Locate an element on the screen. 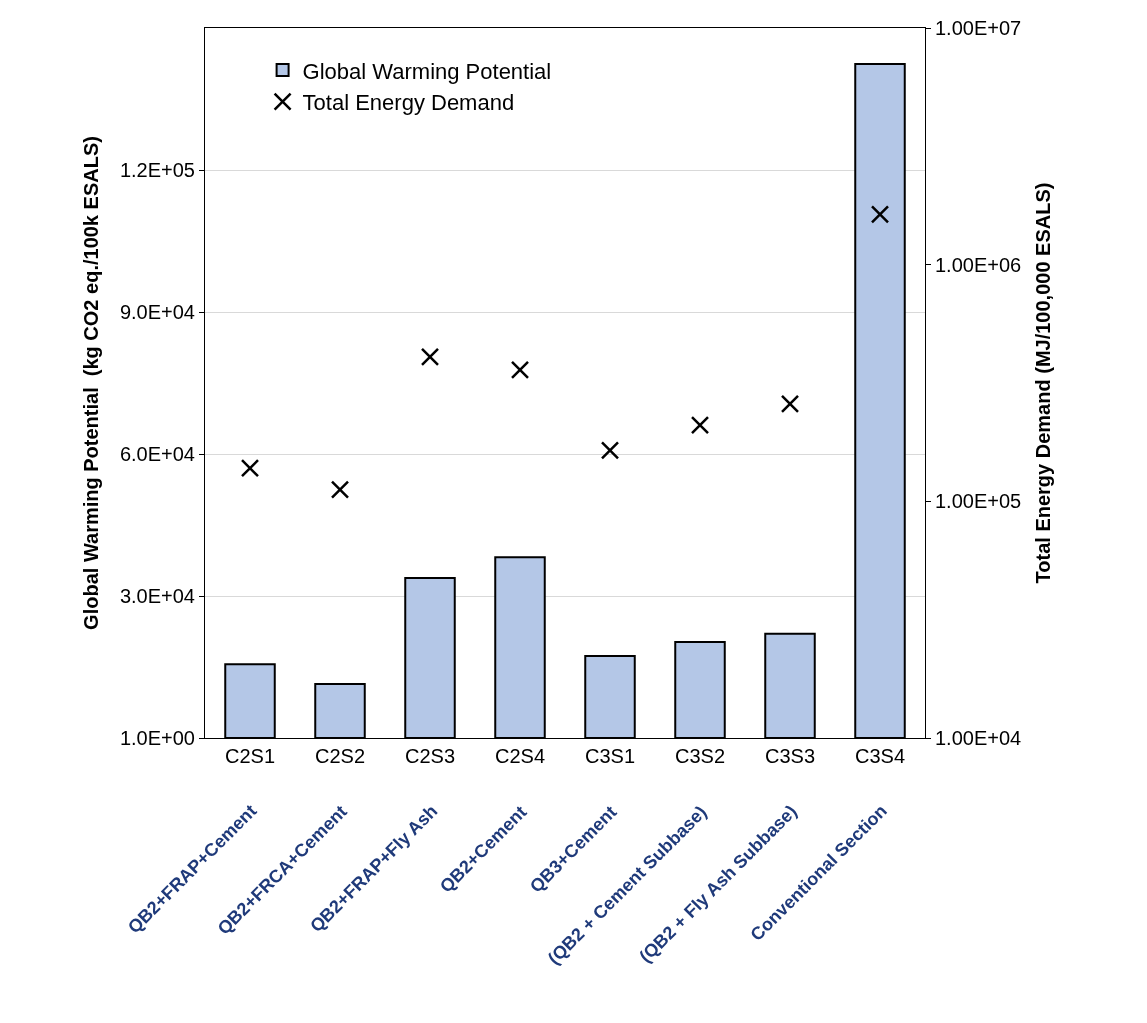 The width and height of the screenshot is (1147, 1023). y-tick-label: 6.0E+04 is located at coordinates (157, 454).